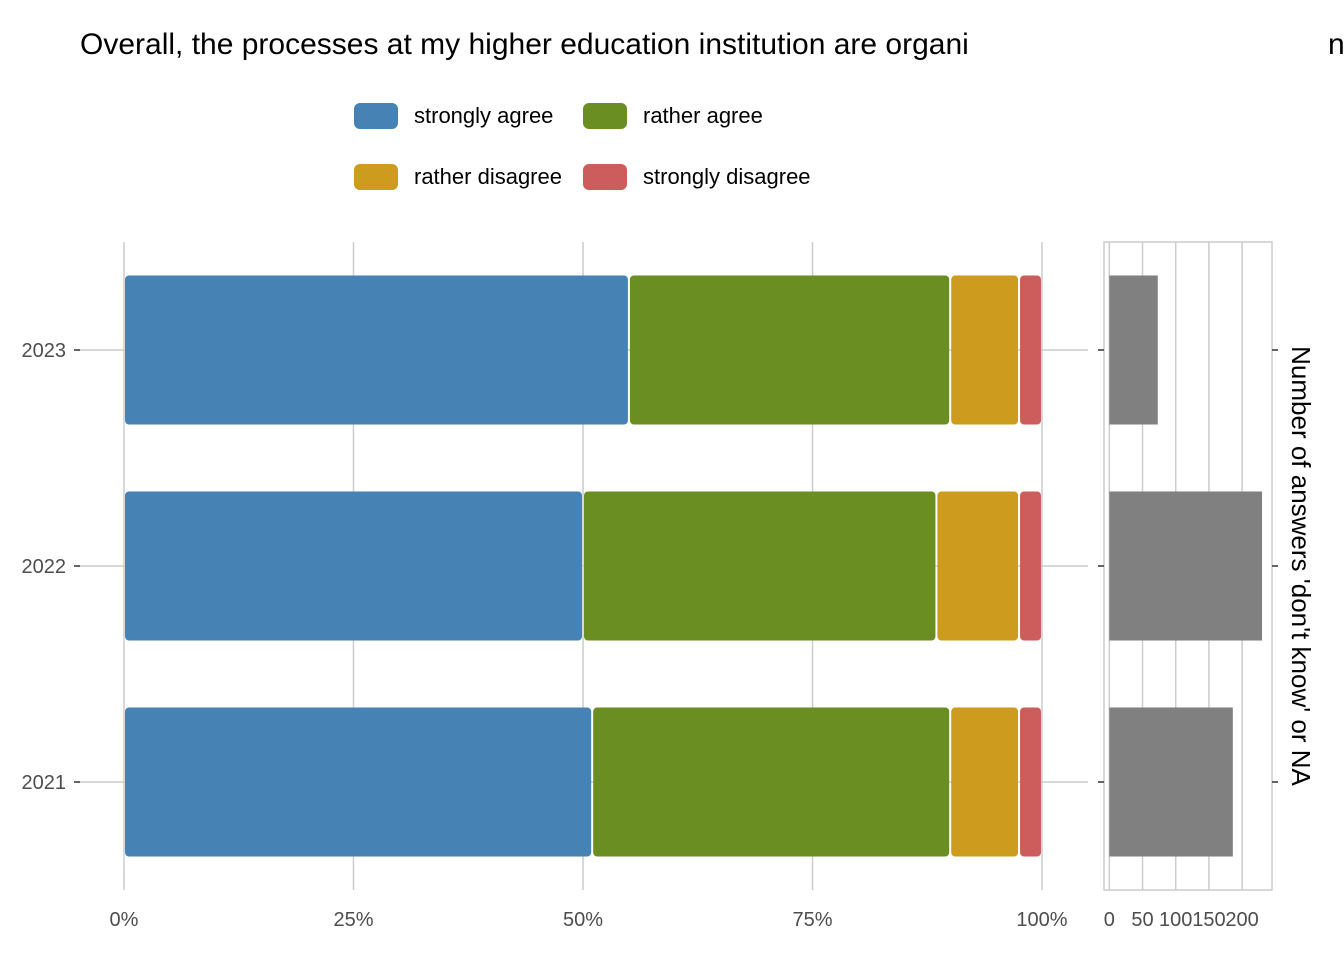 The width and height of the screenshot is (1344, 960). Describe the element at coordinates (812, 920) in the screenshot. I see `main-x-tick-label: 75%` at that location.